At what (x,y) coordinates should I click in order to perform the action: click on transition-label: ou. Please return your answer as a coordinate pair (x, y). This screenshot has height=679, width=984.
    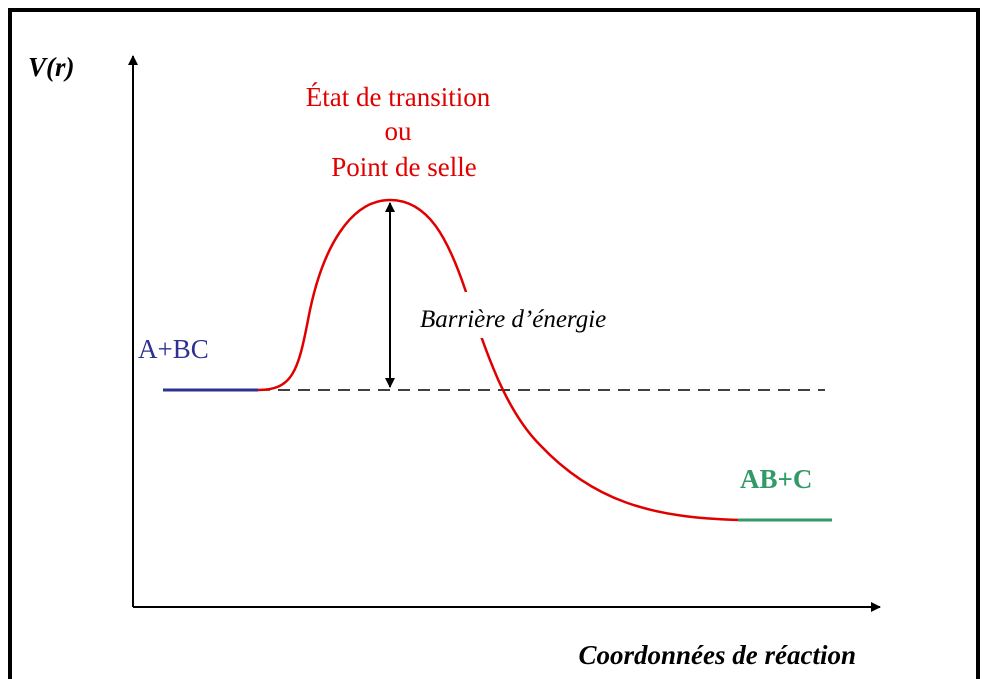
    Looking at the image, I should click on (399, 131).